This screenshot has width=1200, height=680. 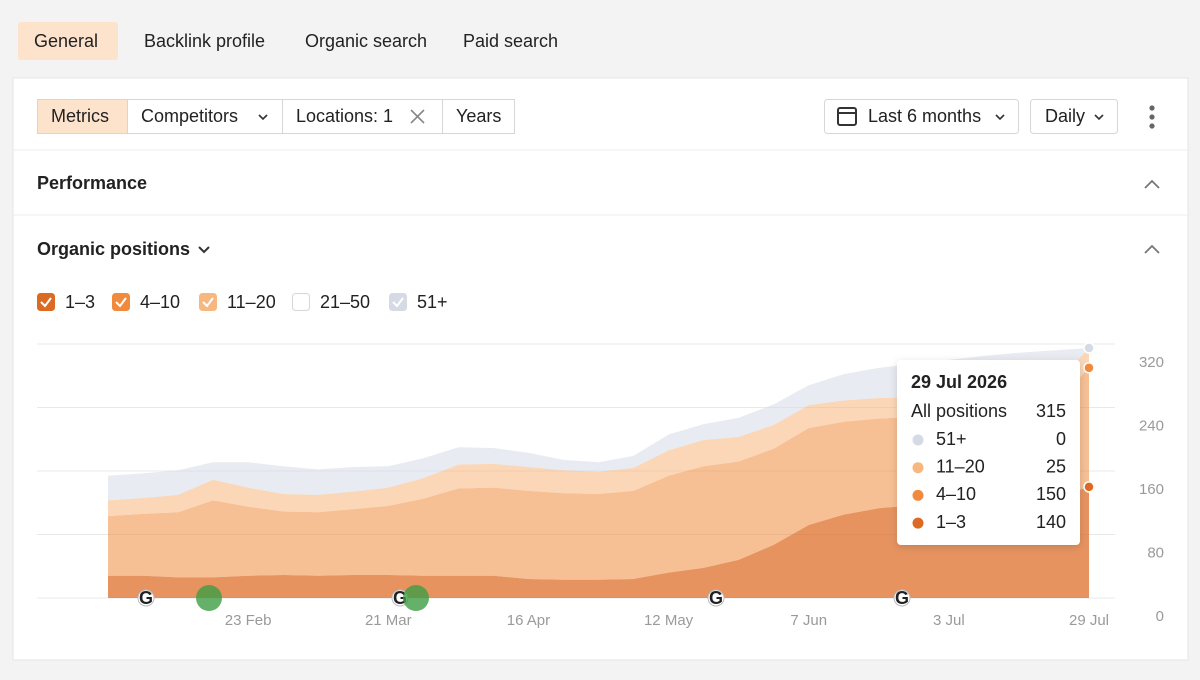 I want to click on tab: Backlink profile, so click(x=204, y=41).